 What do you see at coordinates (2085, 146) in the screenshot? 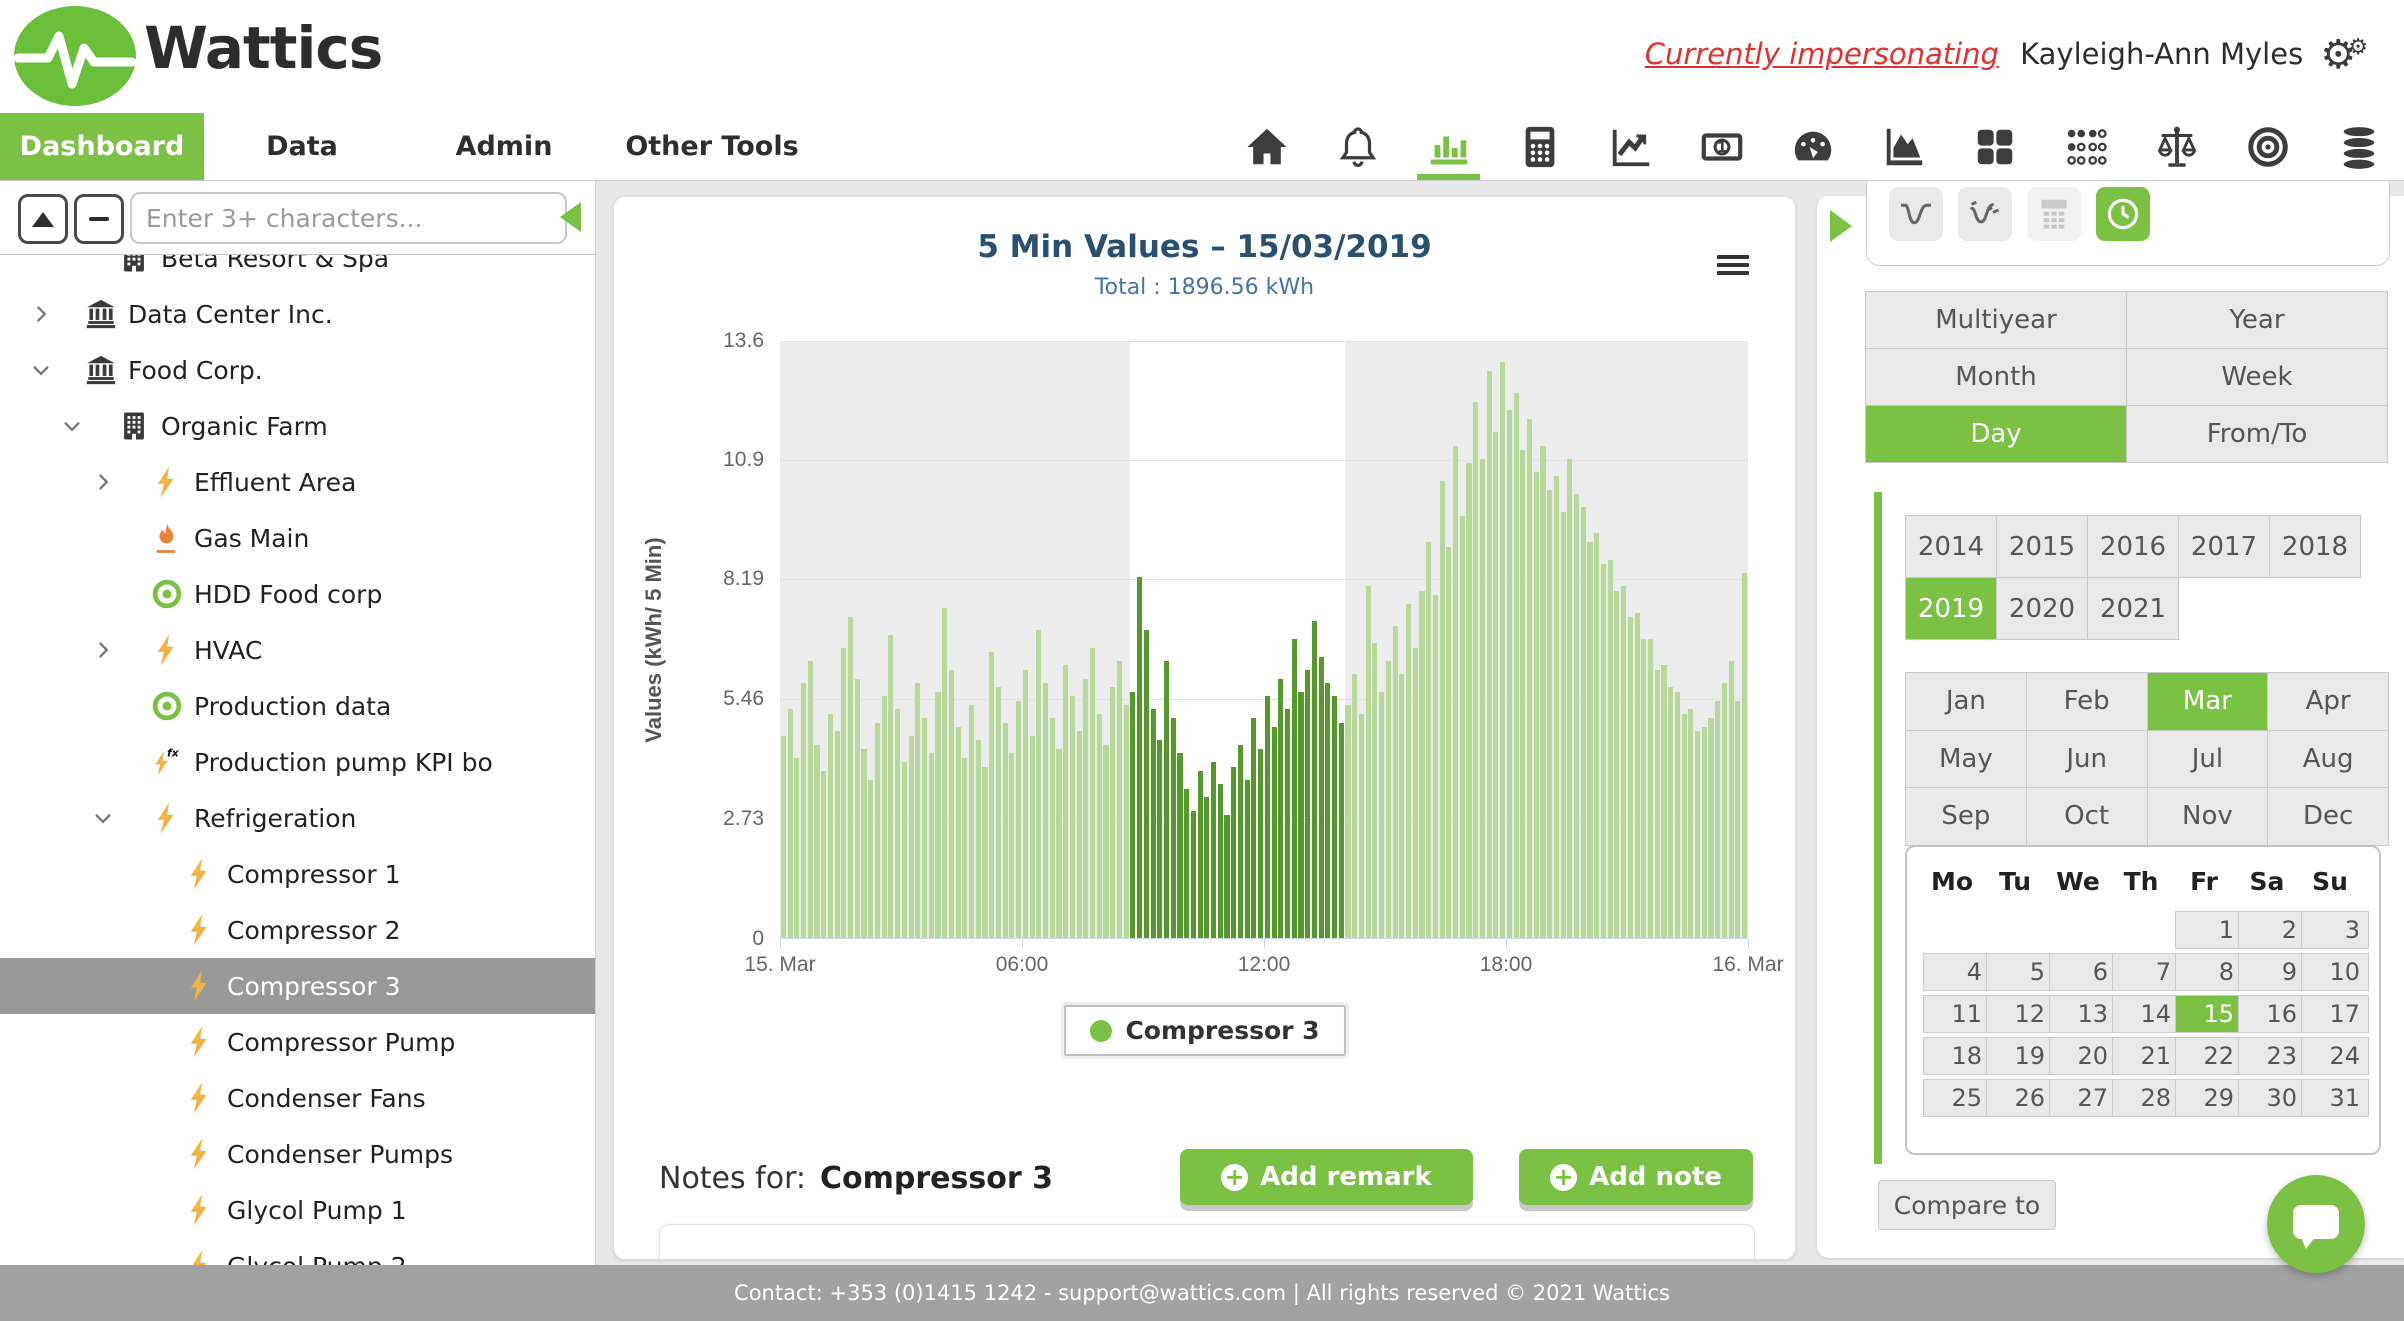
I see `dots-grid-icon` at bounding box center [2085, 146].